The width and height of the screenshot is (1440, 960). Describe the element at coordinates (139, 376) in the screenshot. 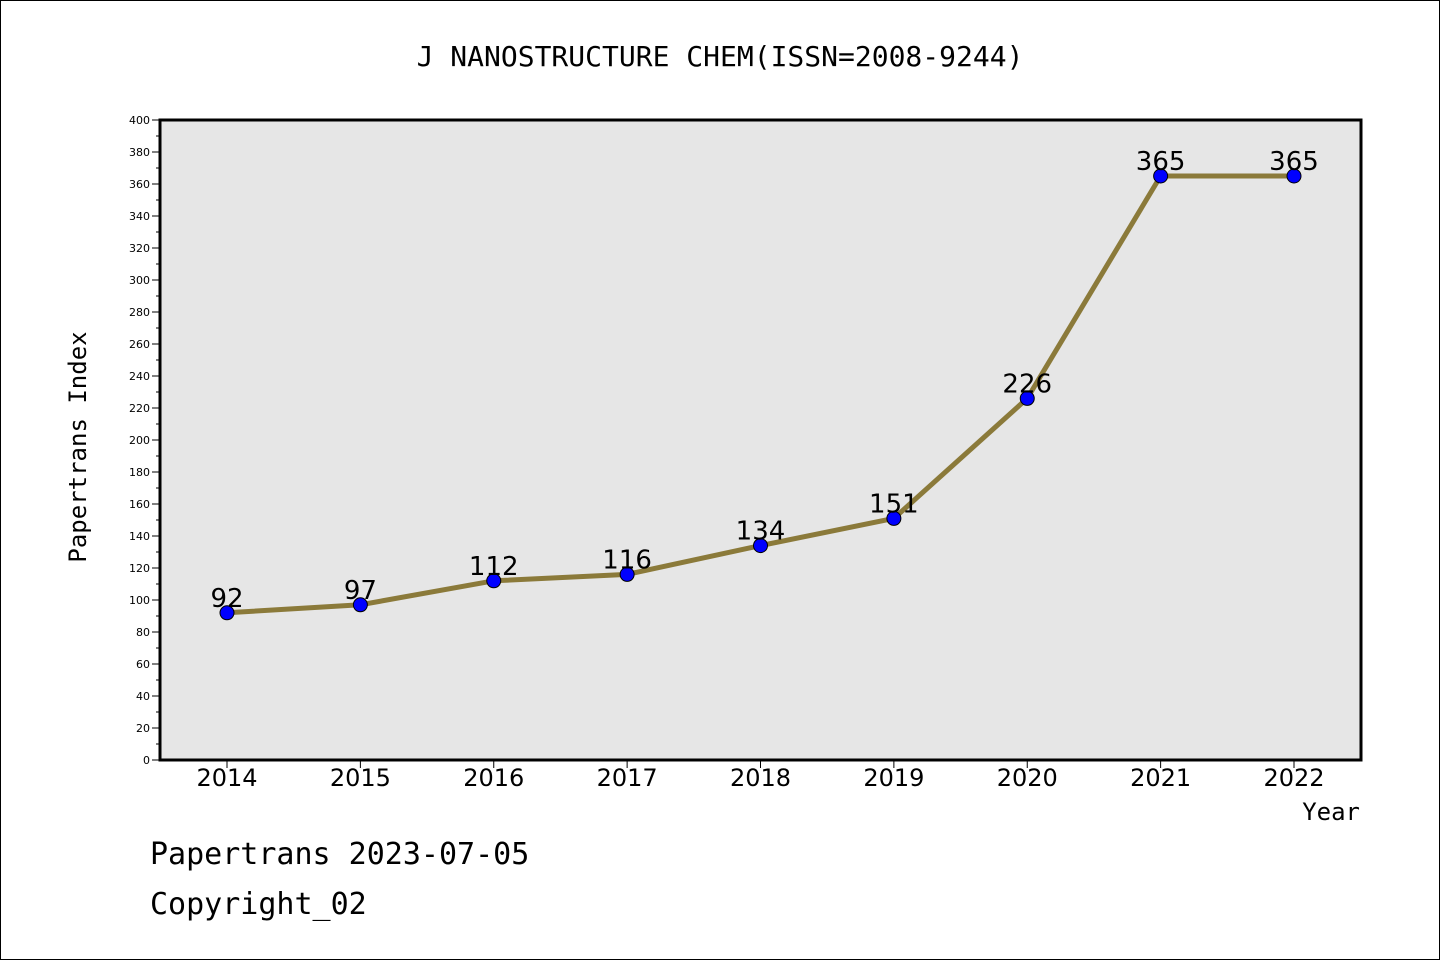

I see `y-tick-label: 240` at that location.